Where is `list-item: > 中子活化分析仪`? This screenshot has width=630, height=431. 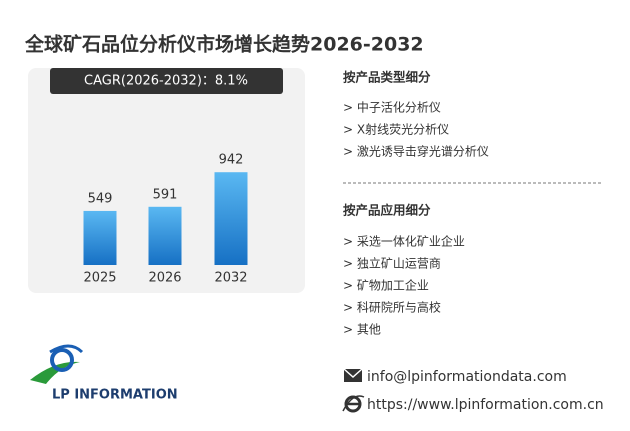
list-item: > 中子活化分析仪 is located at coordinates (392, 107).